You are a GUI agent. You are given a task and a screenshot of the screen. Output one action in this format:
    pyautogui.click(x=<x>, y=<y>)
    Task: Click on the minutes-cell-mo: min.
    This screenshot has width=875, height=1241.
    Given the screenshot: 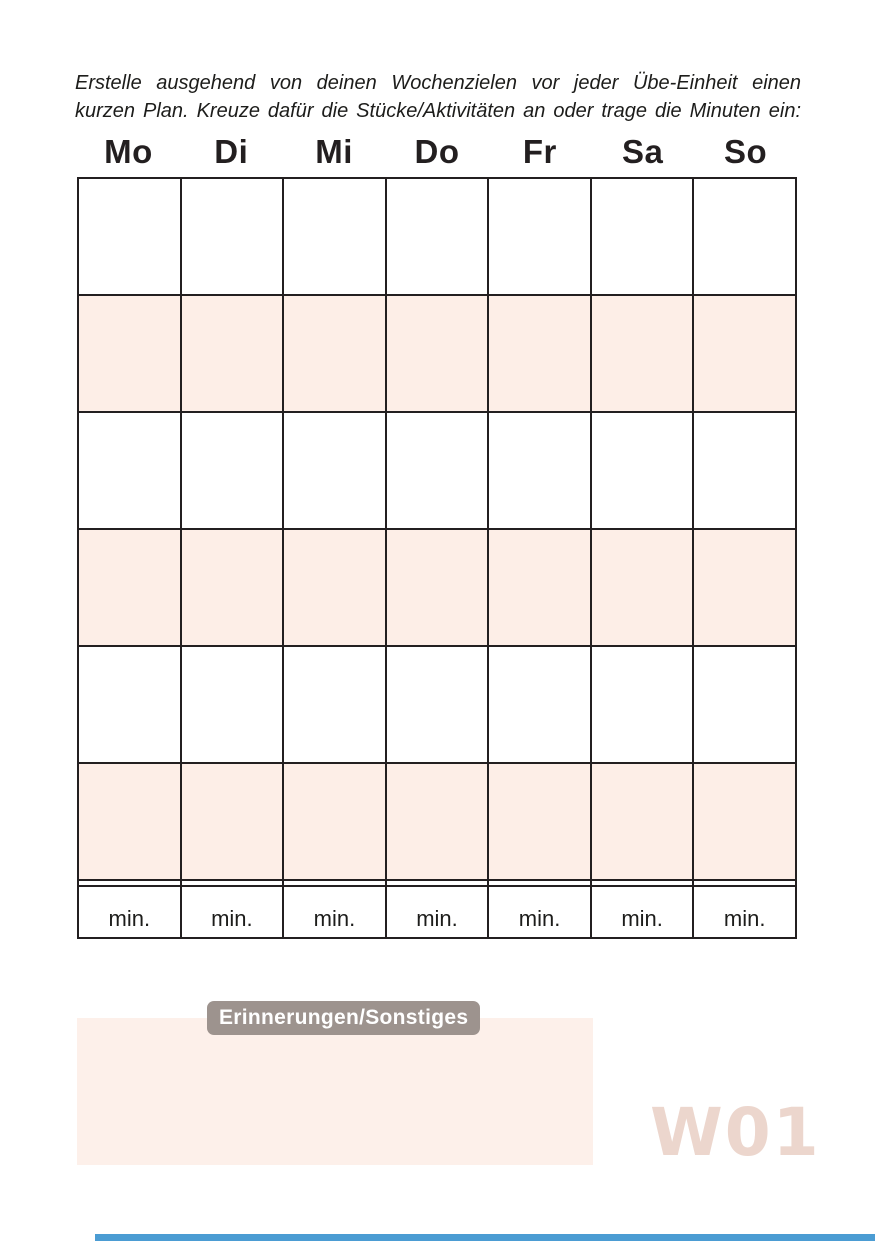 What is the action you would take?
    pyautogui.click(x=129, y=912)
    